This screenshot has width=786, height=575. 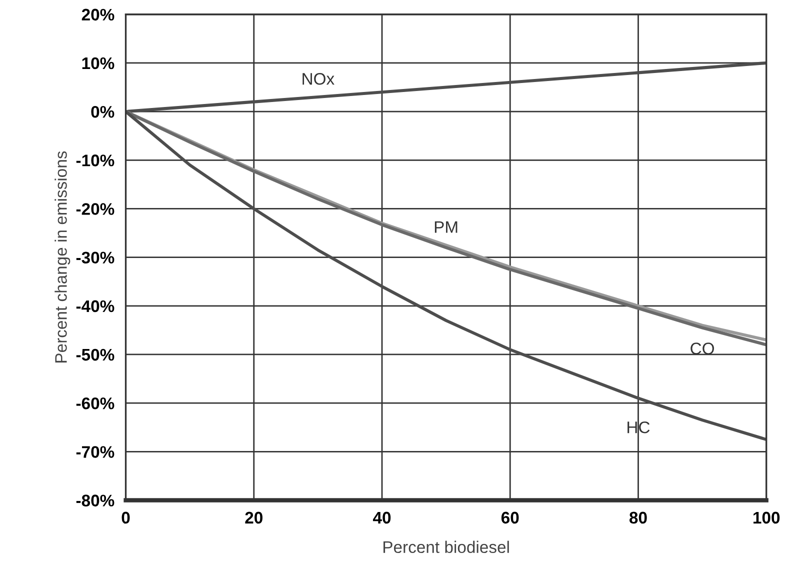 What do you see at coordinates (446, 227) in the screenshot?
I see `series-label: PM` at bounding box center [446, 227].